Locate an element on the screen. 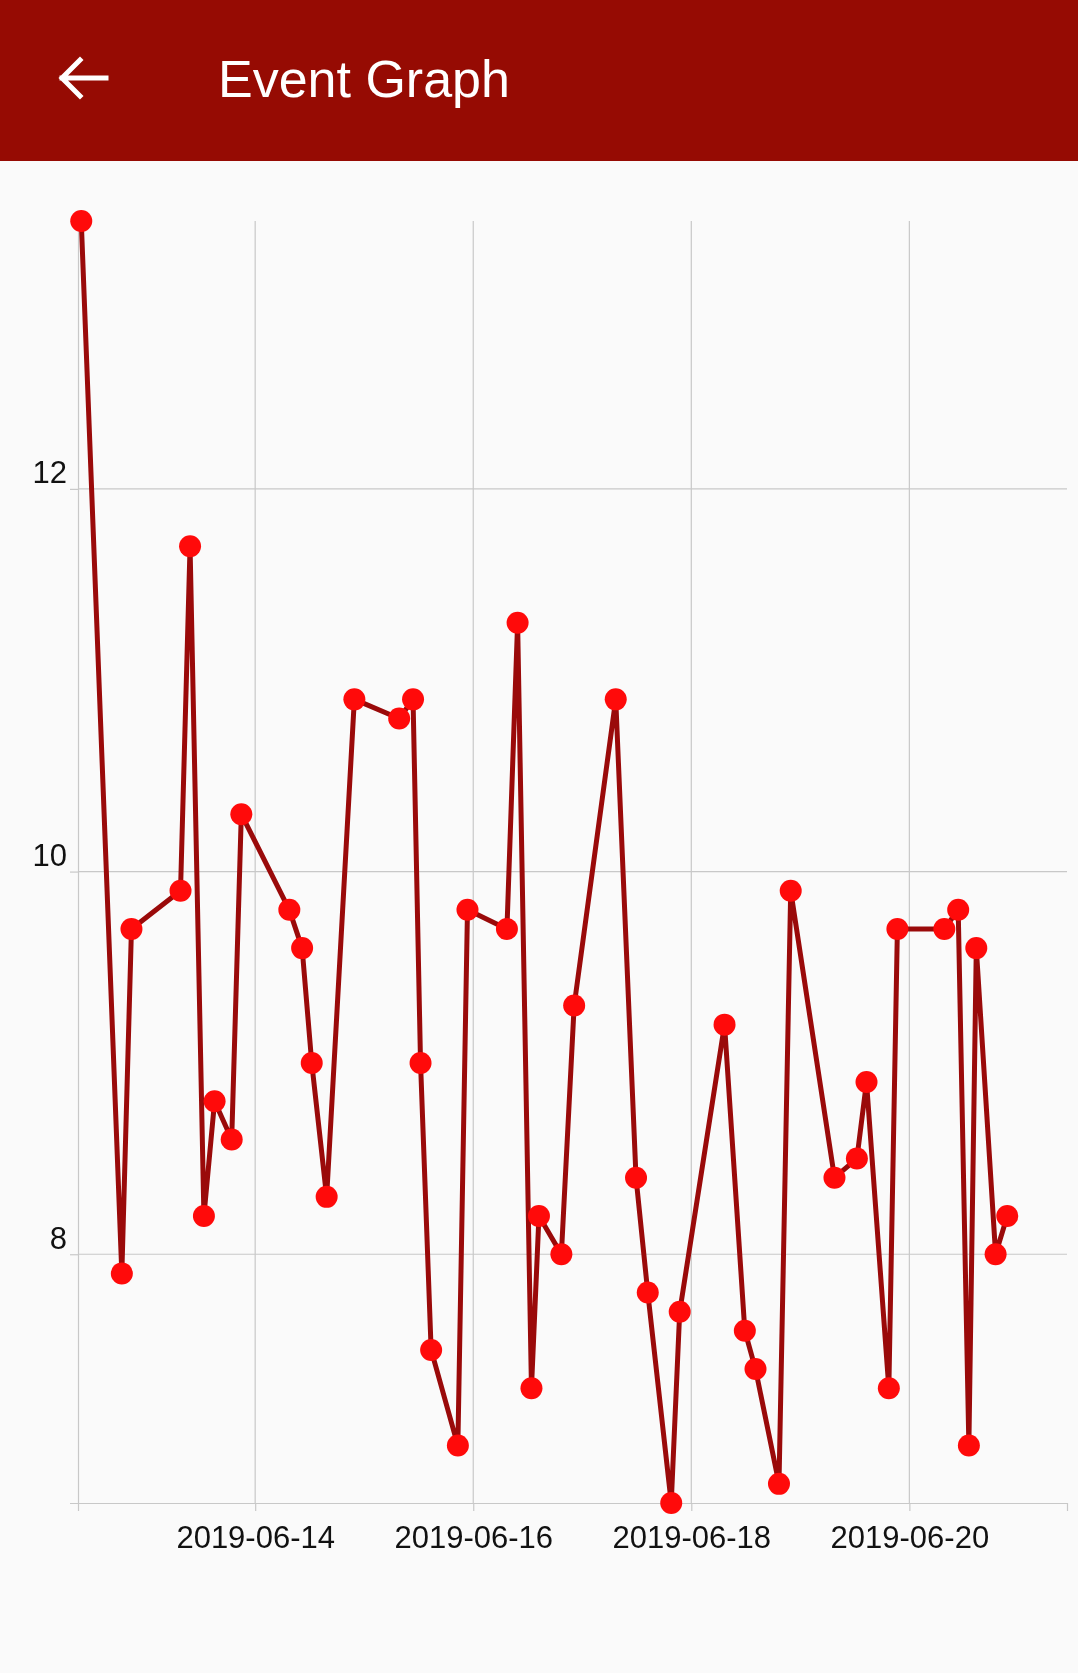  y-tick-label: 10 is located at coordinates (49, 855).